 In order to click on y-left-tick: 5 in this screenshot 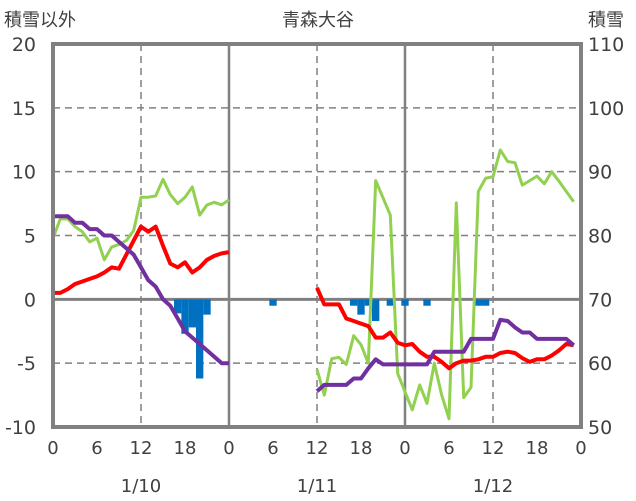, I will do `click(30, 237)`.